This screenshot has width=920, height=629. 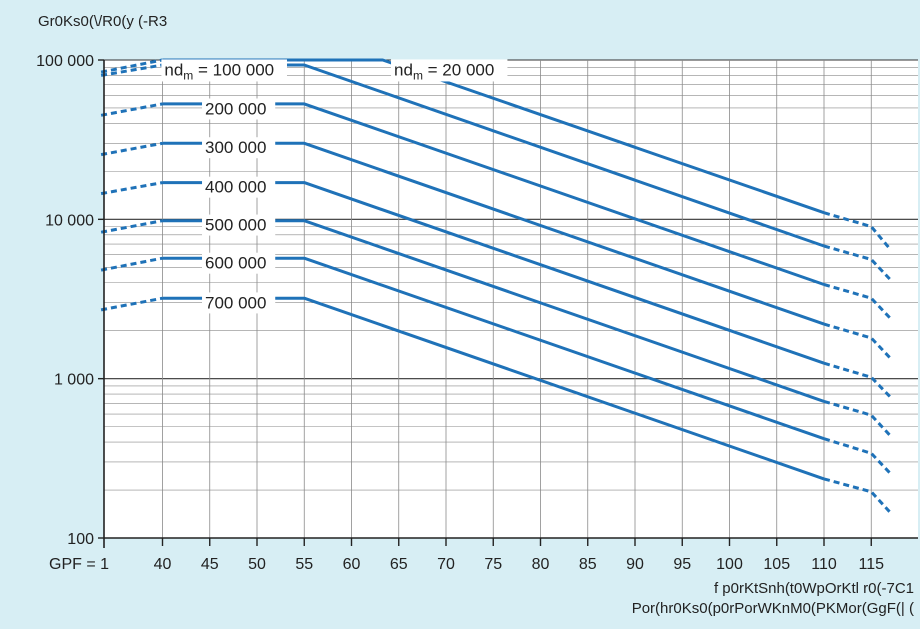 What do you see at coordinates (871, 564) in the screenshot?
I see `x-tick-label: 115` at bounding box center [871, 564].